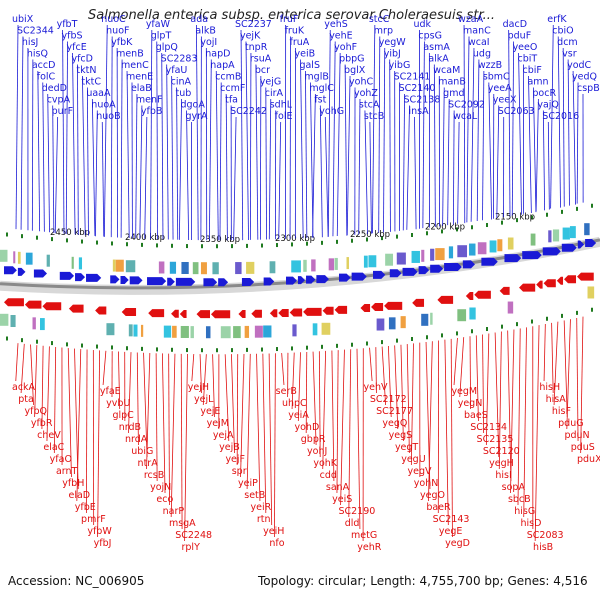 The height and width of the screenshot is (600, 600). Describe the element at coordinates (482, 54) in the screenshot. I see `forward-gene-label: udg` at that location.